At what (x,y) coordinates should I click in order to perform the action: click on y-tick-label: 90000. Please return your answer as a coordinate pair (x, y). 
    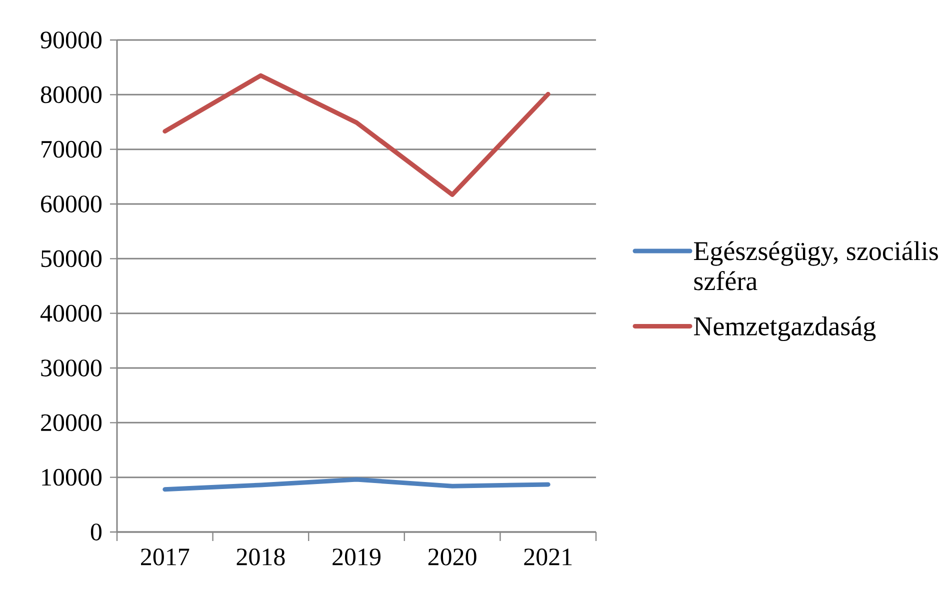
    Looking at the image, I should click on (71, 40).